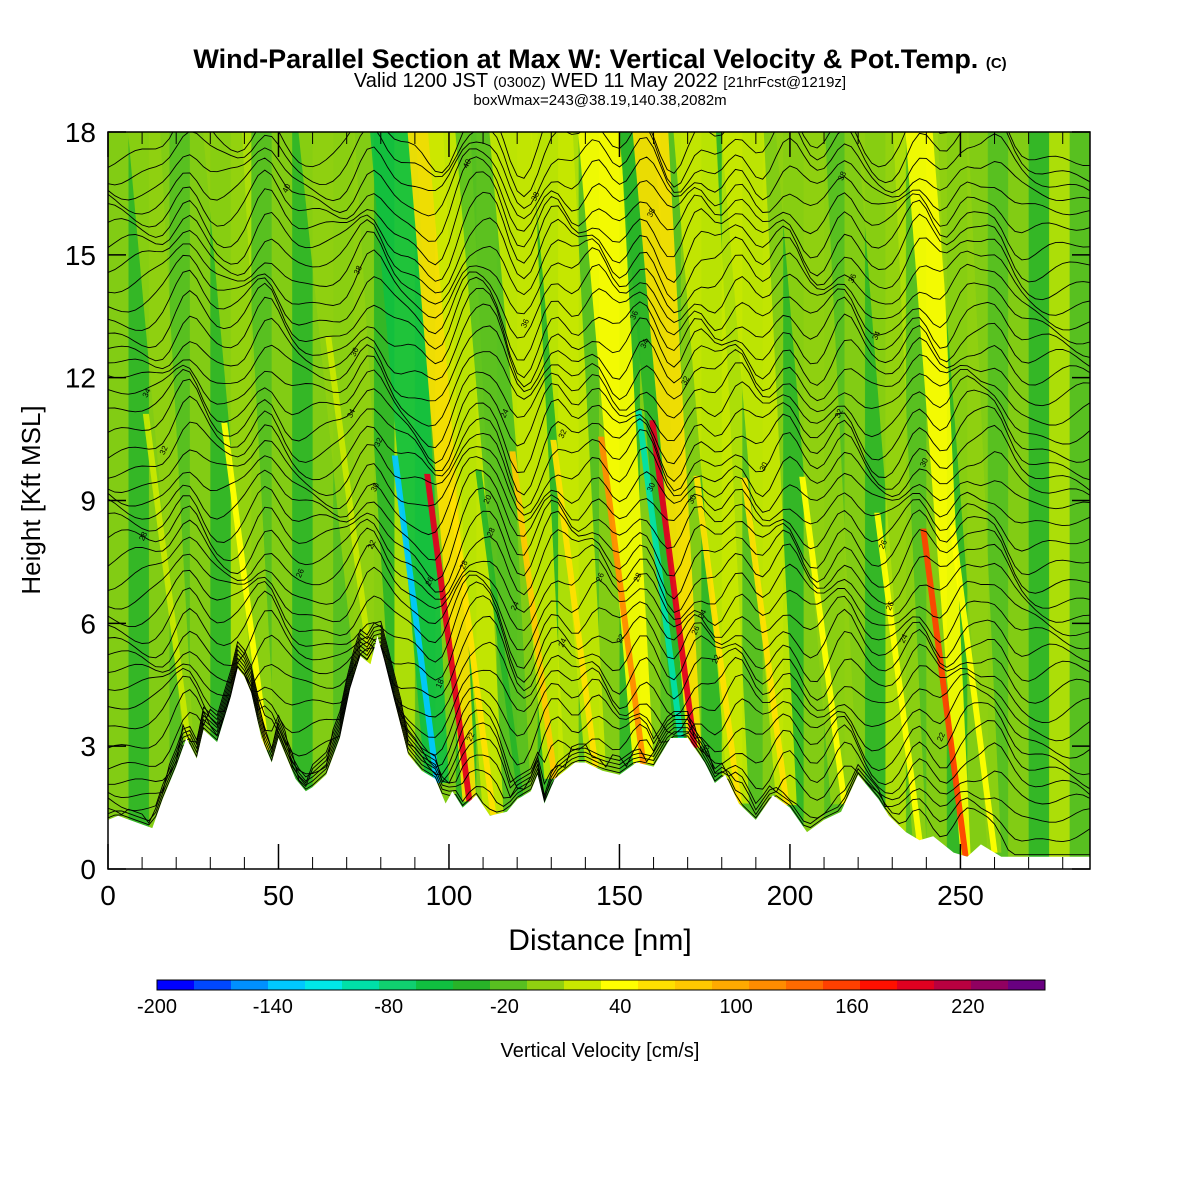 Image resolution: width=1200 pixels, height=1200 pixels. What do you see at coordinates (80, 255) in the screenshot?
I see `y-tick-label: 15` at bounding box center [80, 255].